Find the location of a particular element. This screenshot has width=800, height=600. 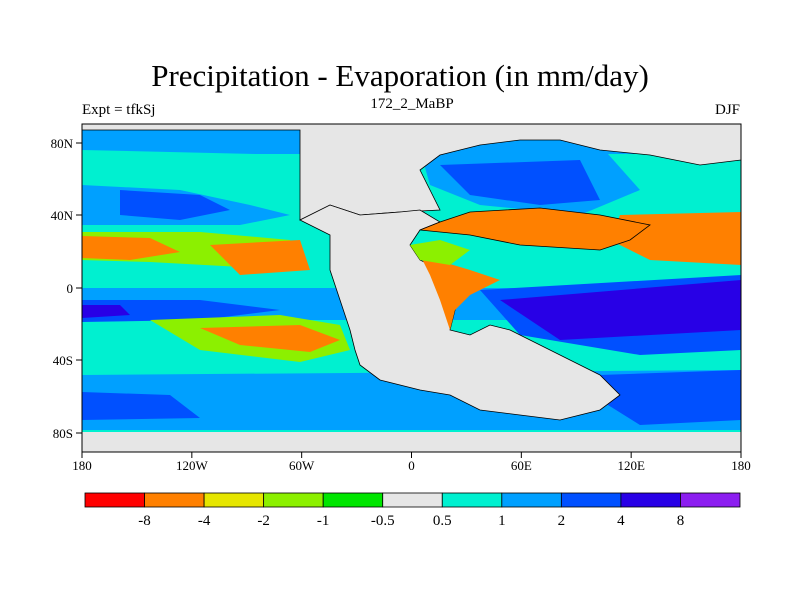

colorbar-label: -2 is located at coordinates (263, 521).